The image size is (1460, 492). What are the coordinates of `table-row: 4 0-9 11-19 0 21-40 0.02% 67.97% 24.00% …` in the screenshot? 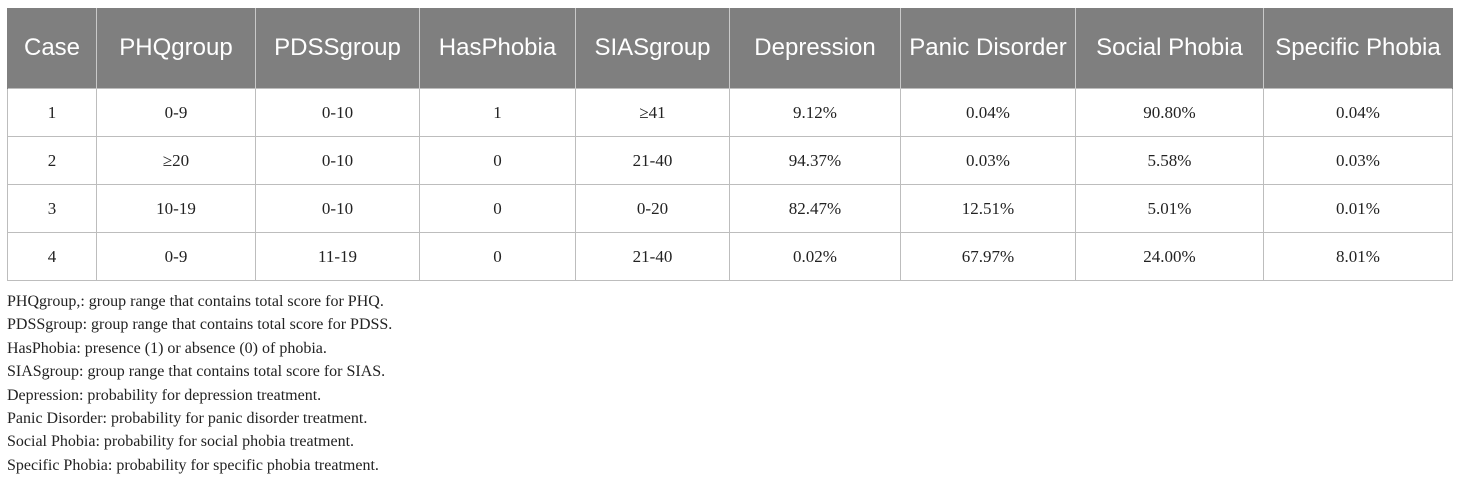 It's located at (730, 256).